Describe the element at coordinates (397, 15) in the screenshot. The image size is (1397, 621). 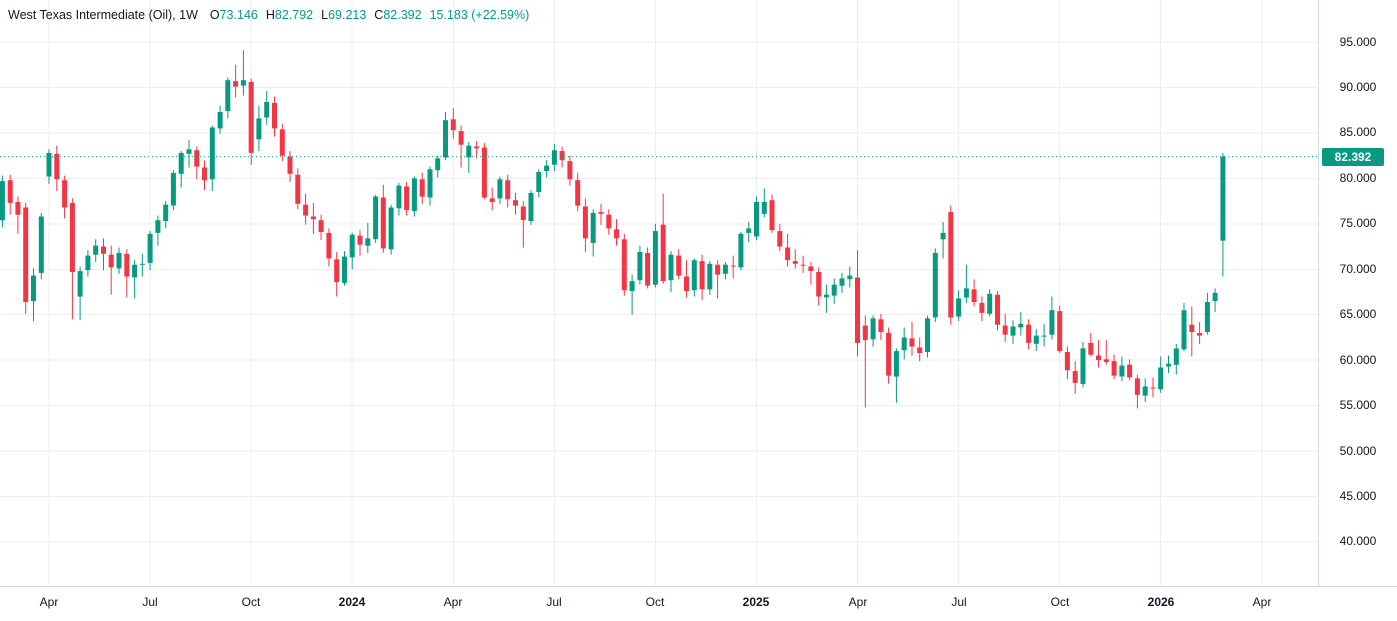
I see `ohlc-close: C82.392` at that location.